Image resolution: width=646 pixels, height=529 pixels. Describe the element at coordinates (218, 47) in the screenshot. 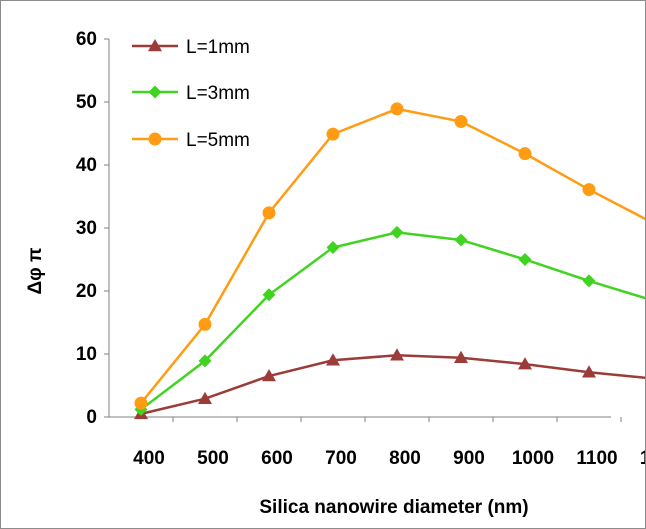

I see `legend-label-1: L=1mm` at that location.